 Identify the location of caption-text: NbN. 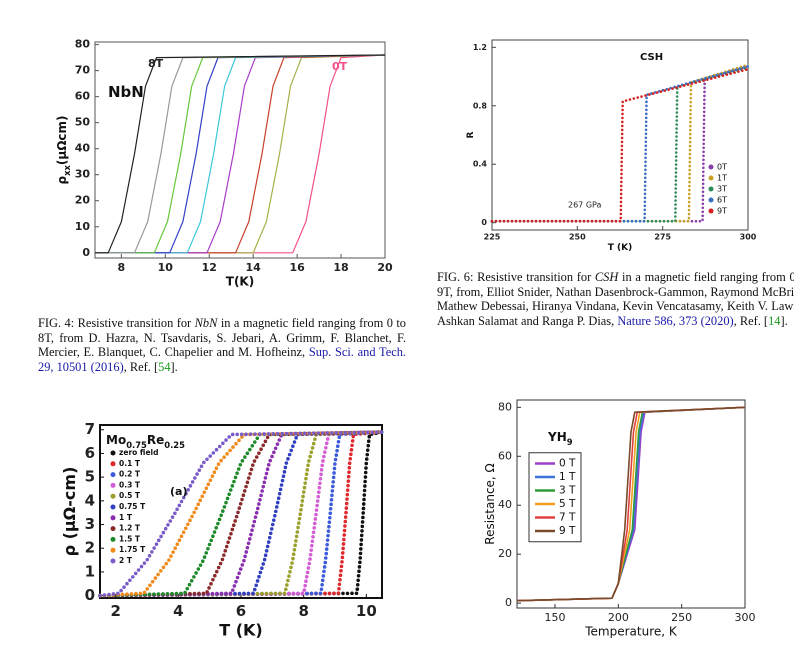
(206, 323).